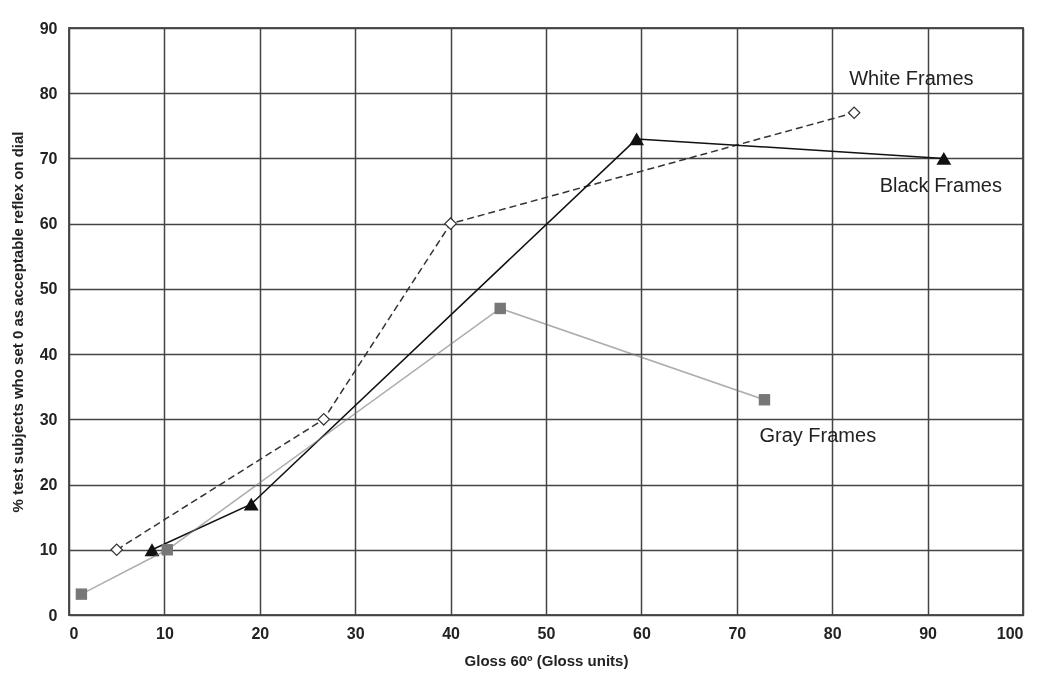  What do you see at coordinates (48, 28) in the screenshot?
I see `y-tick-label: 90` at bounding box center [48, 28].